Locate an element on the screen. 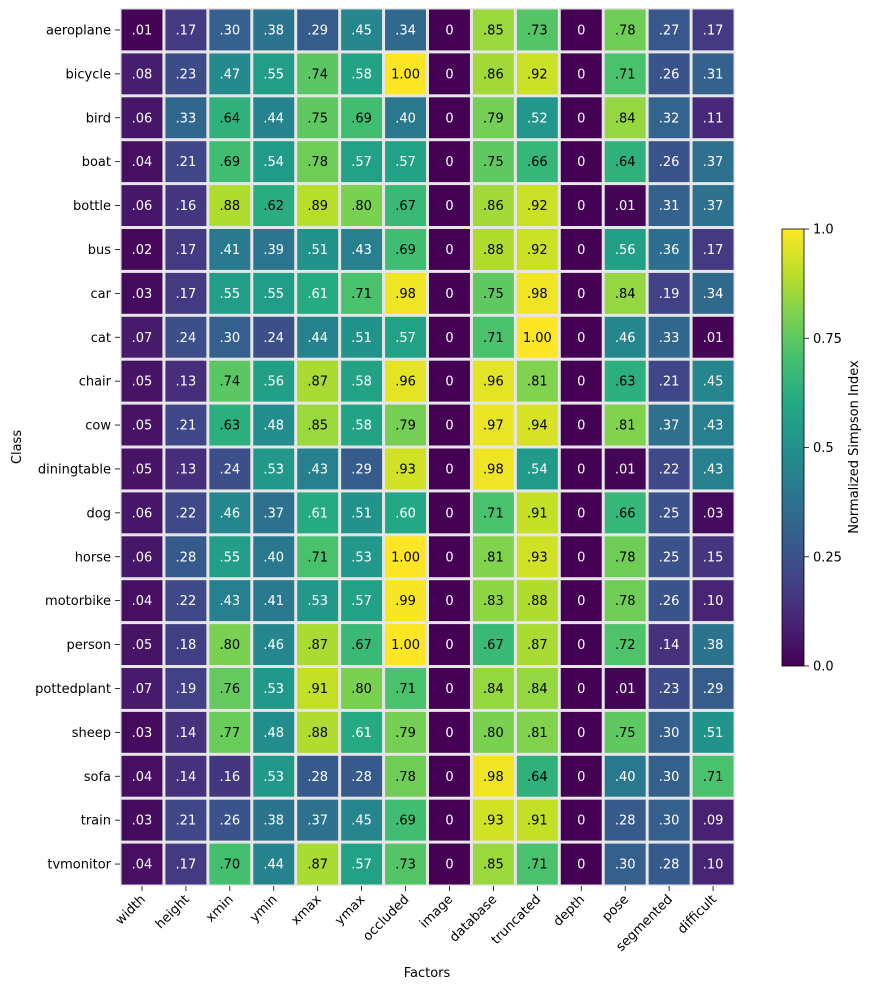  cell-value-label: .22 is located at coordinates (669, 469).